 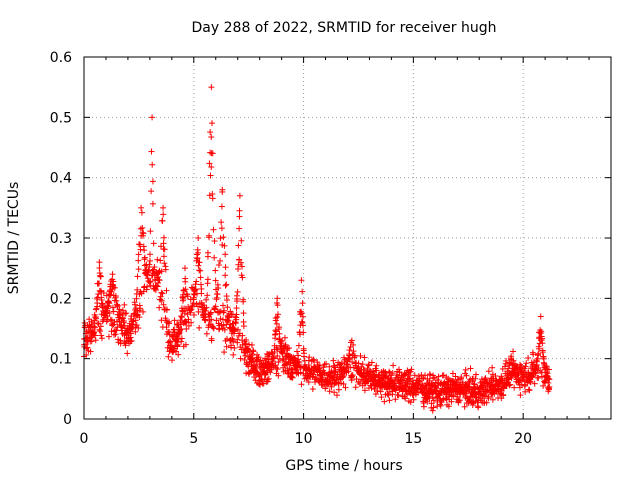 I want to click on y-tick-label: 0.3, so click(x=61, y=239).